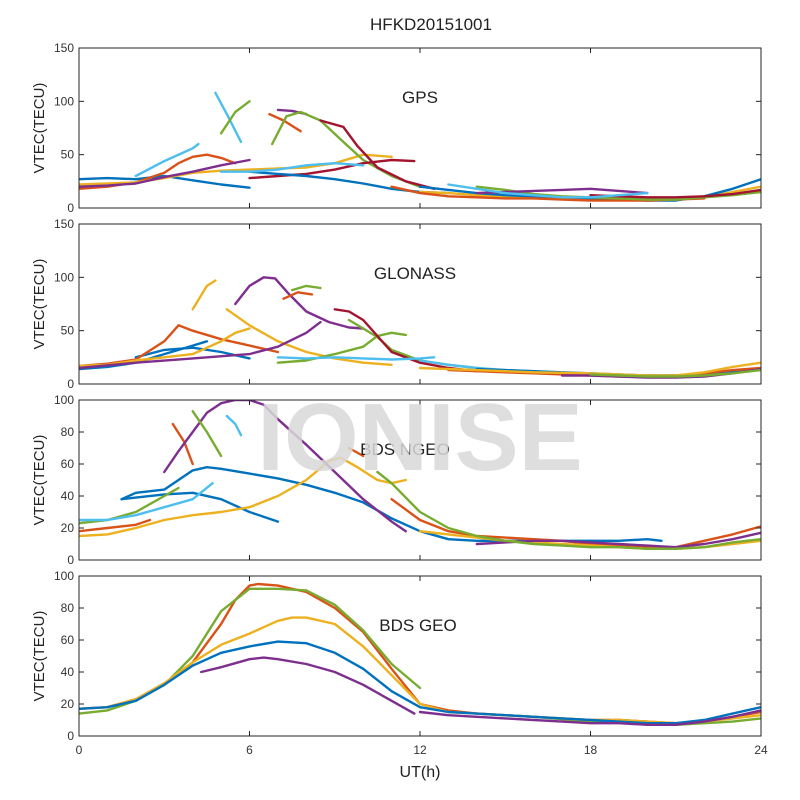  I want to click on panel-label: GLONASS, so click(415, 273).